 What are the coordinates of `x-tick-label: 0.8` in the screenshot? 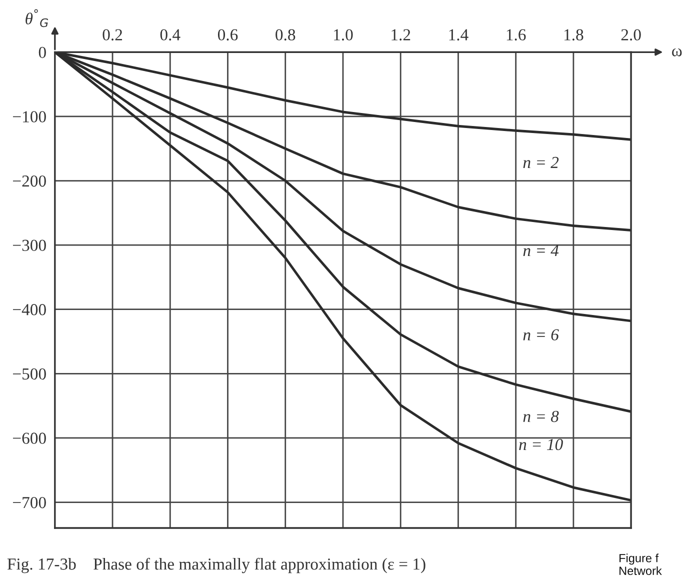 It's located at (286, 35).